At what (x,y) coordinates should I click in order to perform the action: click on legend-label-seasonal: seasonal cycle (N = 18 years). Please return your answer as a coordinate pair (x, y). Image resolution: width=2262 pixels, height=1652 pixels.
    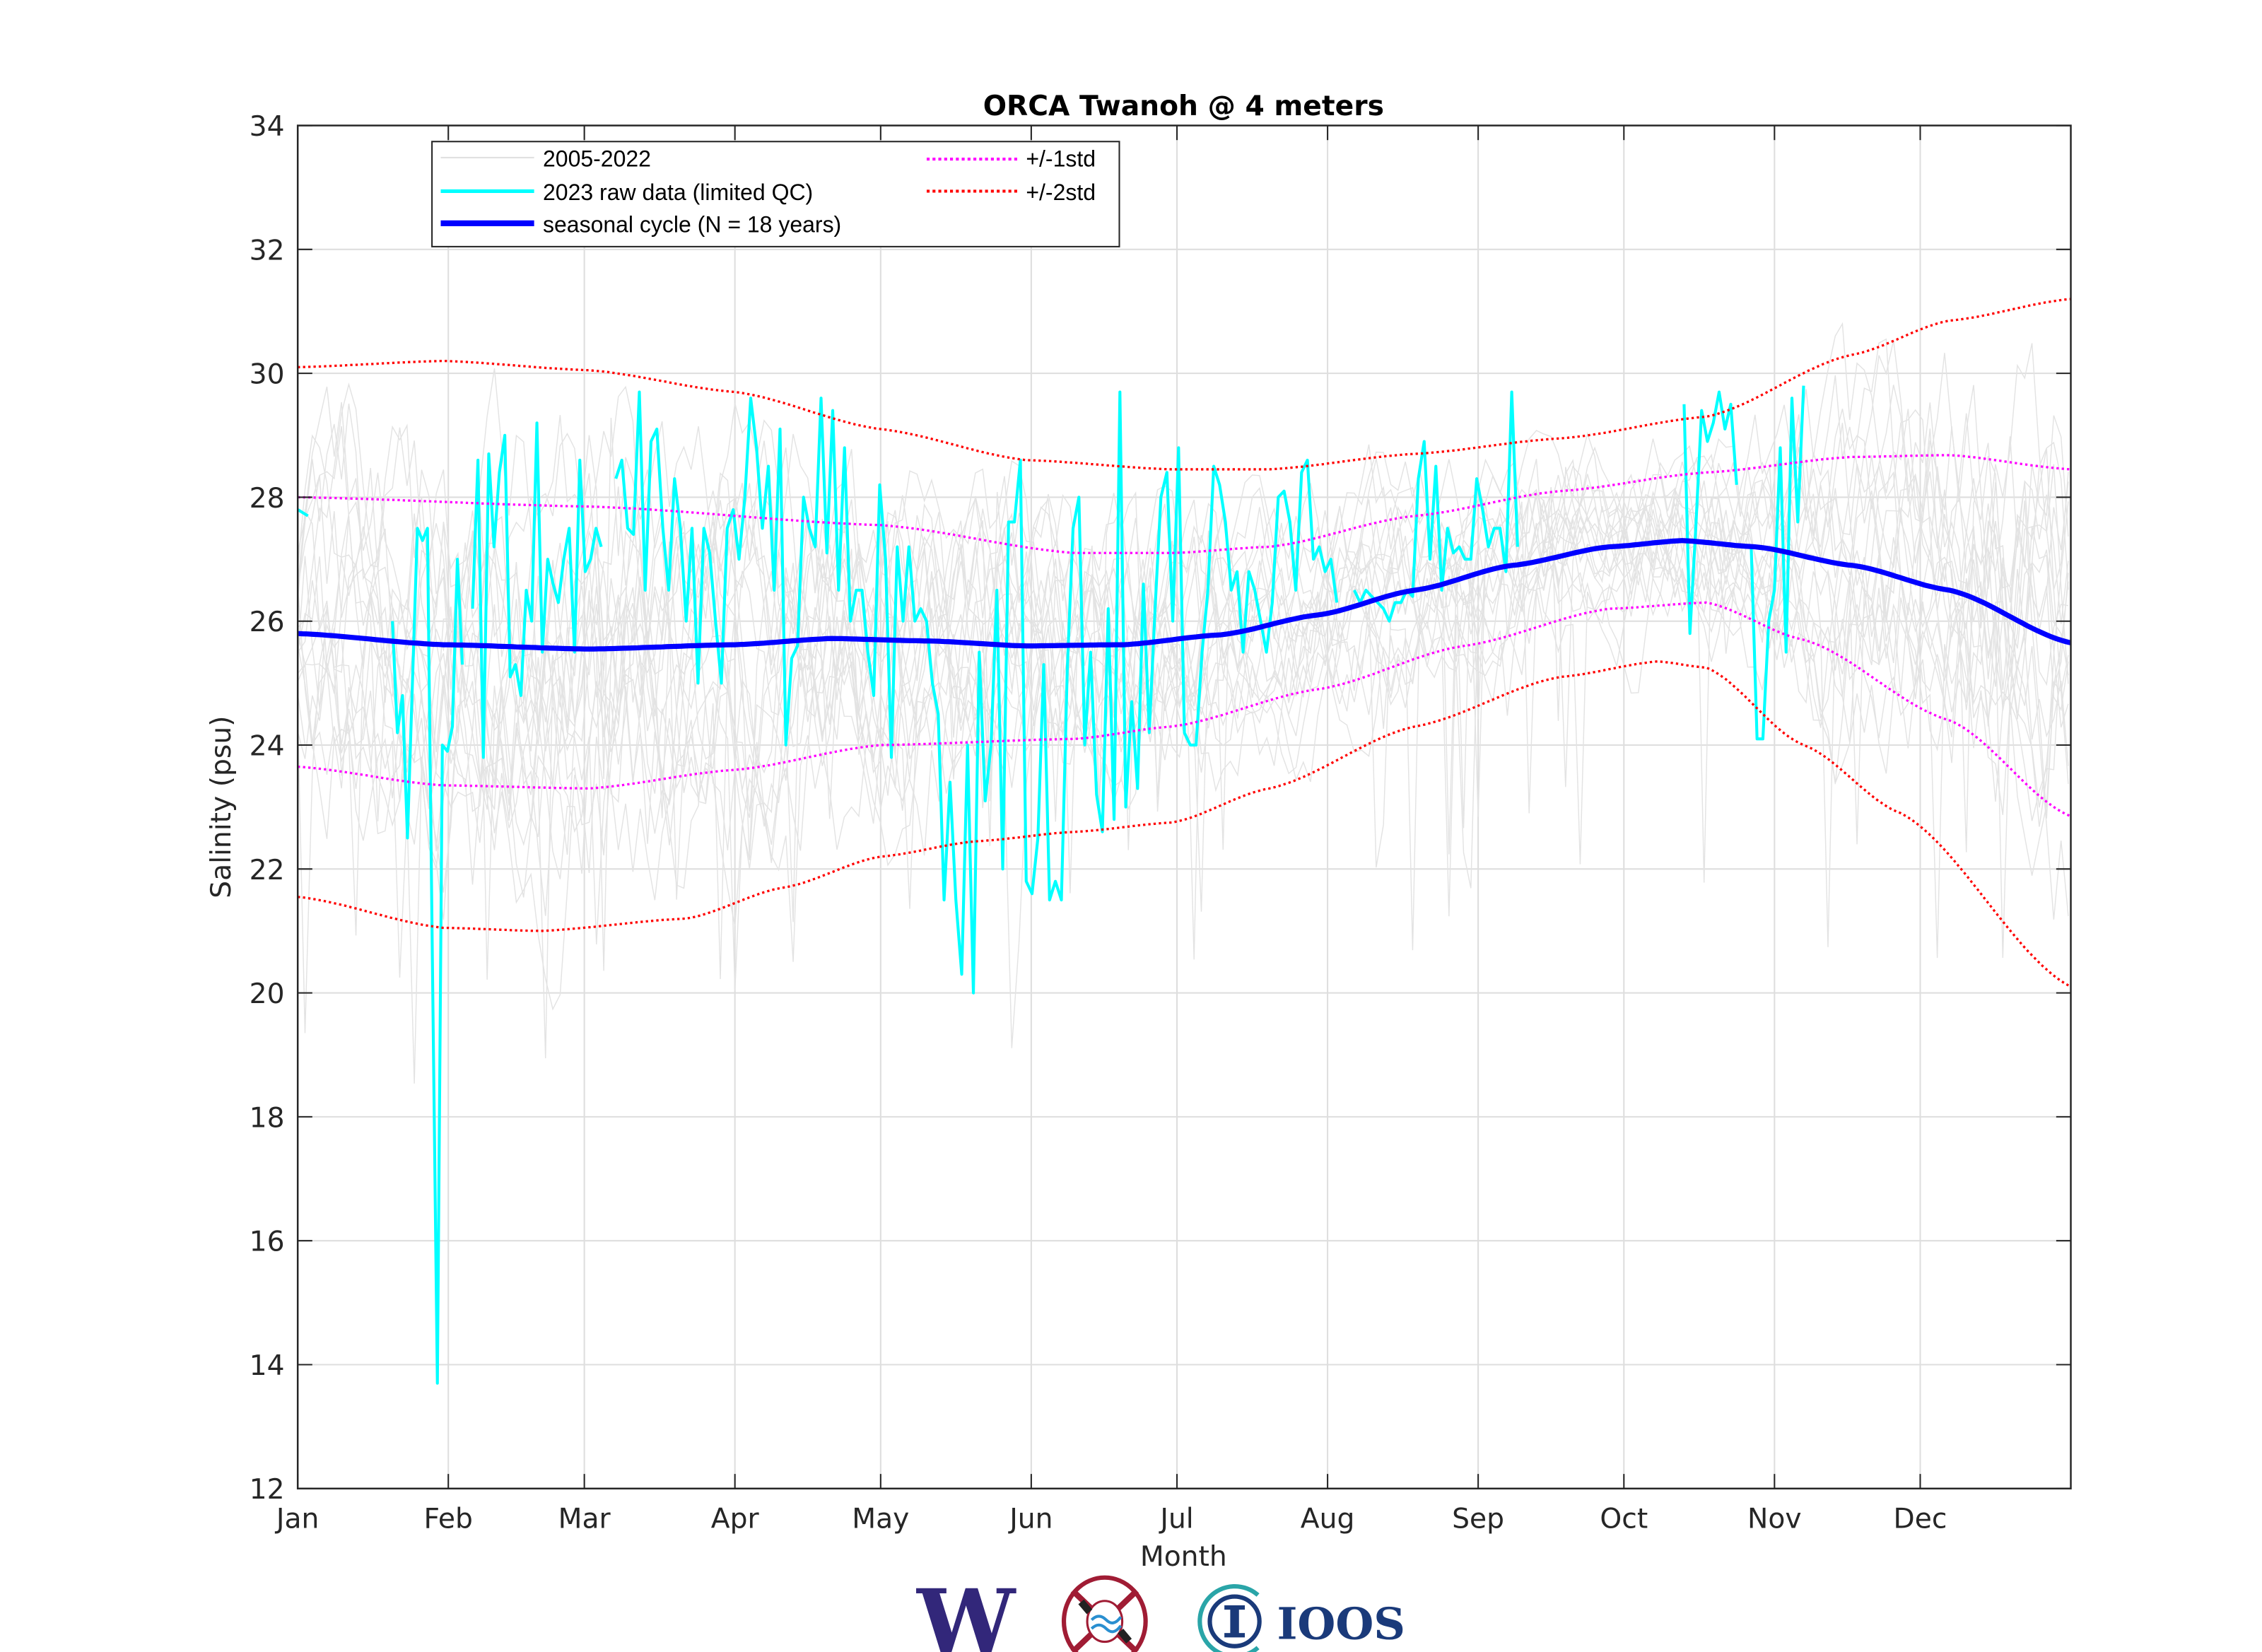
    Looking at the image, I should click on (692, 224).